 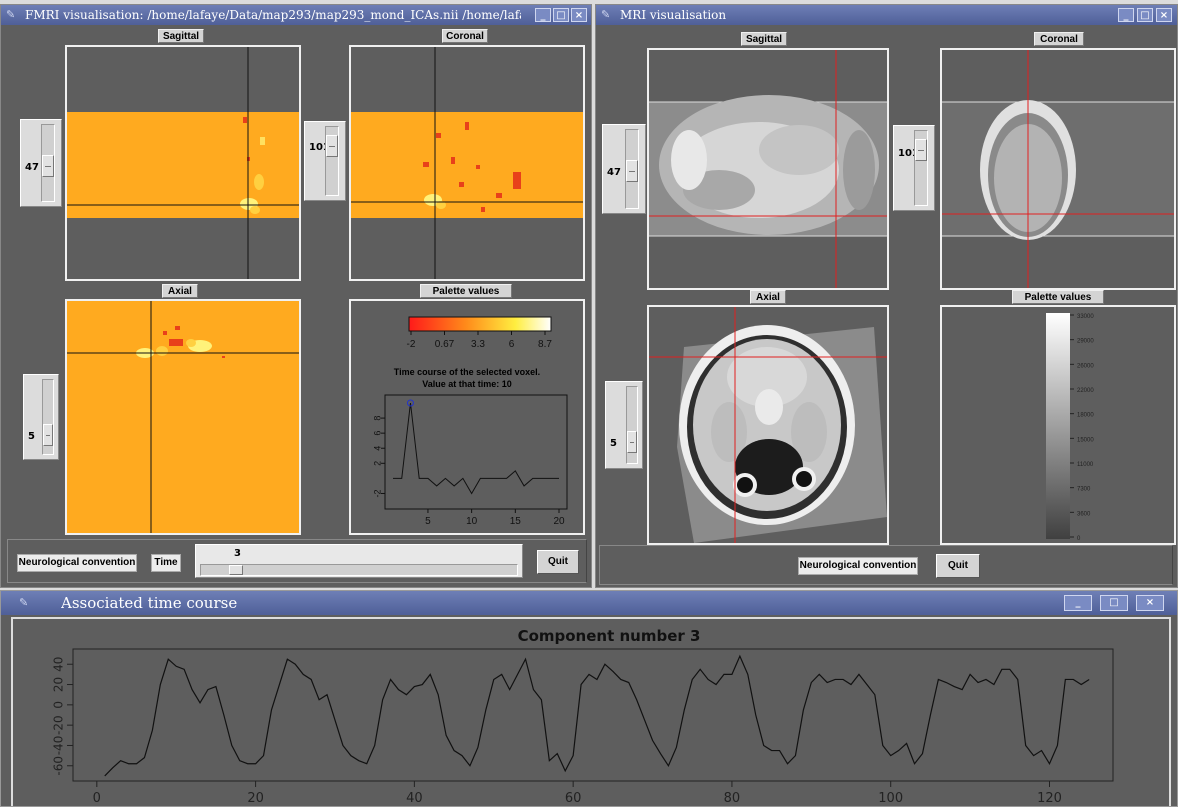 What do you see at coordinates (545, 344) in the screenshot?
I see `palette-tick-label: 8.7` at bounding box center [545, 344].